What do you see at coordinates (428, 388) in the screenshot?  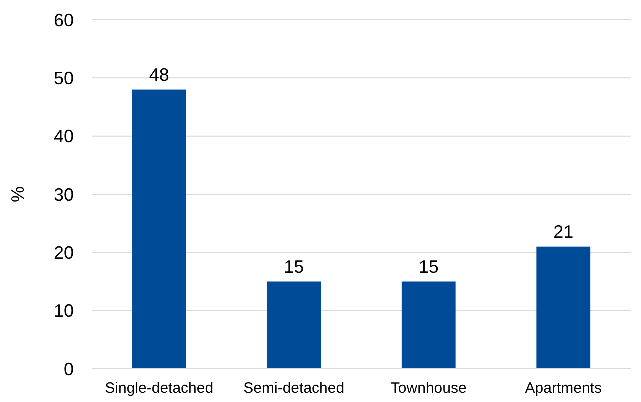 I see `x-tick-label: Townhouse` at bounding box center [428, 388].